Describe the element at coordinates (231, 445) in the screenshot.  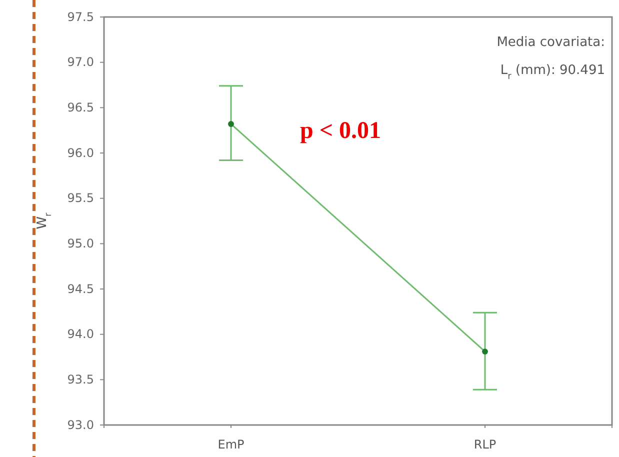
I see `x-tick-label: EmP` at that location.